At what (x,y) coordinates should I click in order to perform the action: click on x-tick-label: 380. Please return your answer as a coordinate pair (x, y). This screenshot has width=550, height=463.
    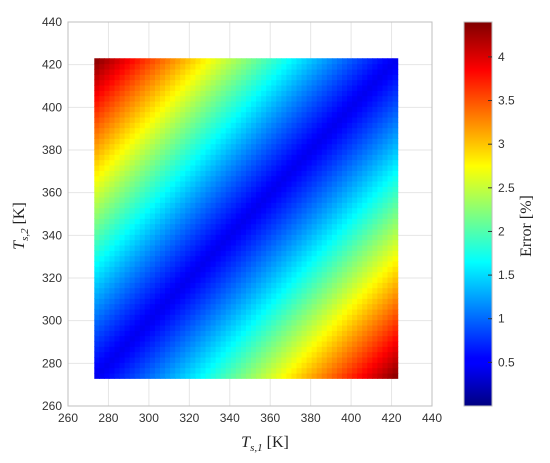
    Looking at the image, I should click on (311, 418).